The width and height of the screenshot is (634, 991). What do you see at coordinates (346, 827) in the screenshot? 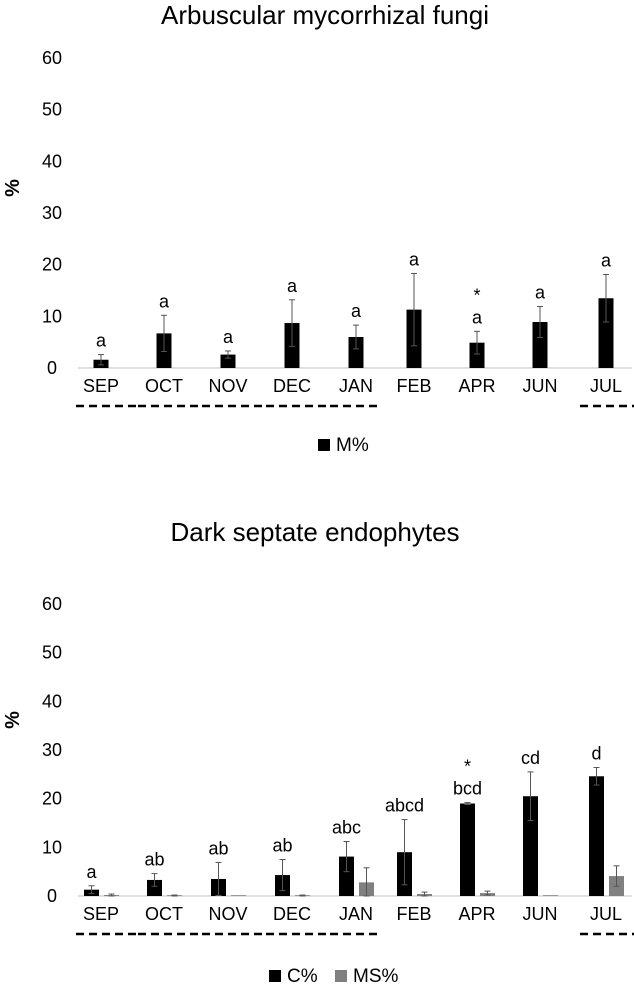
I see `significance-label: abc` at bounding box center [346, 827].